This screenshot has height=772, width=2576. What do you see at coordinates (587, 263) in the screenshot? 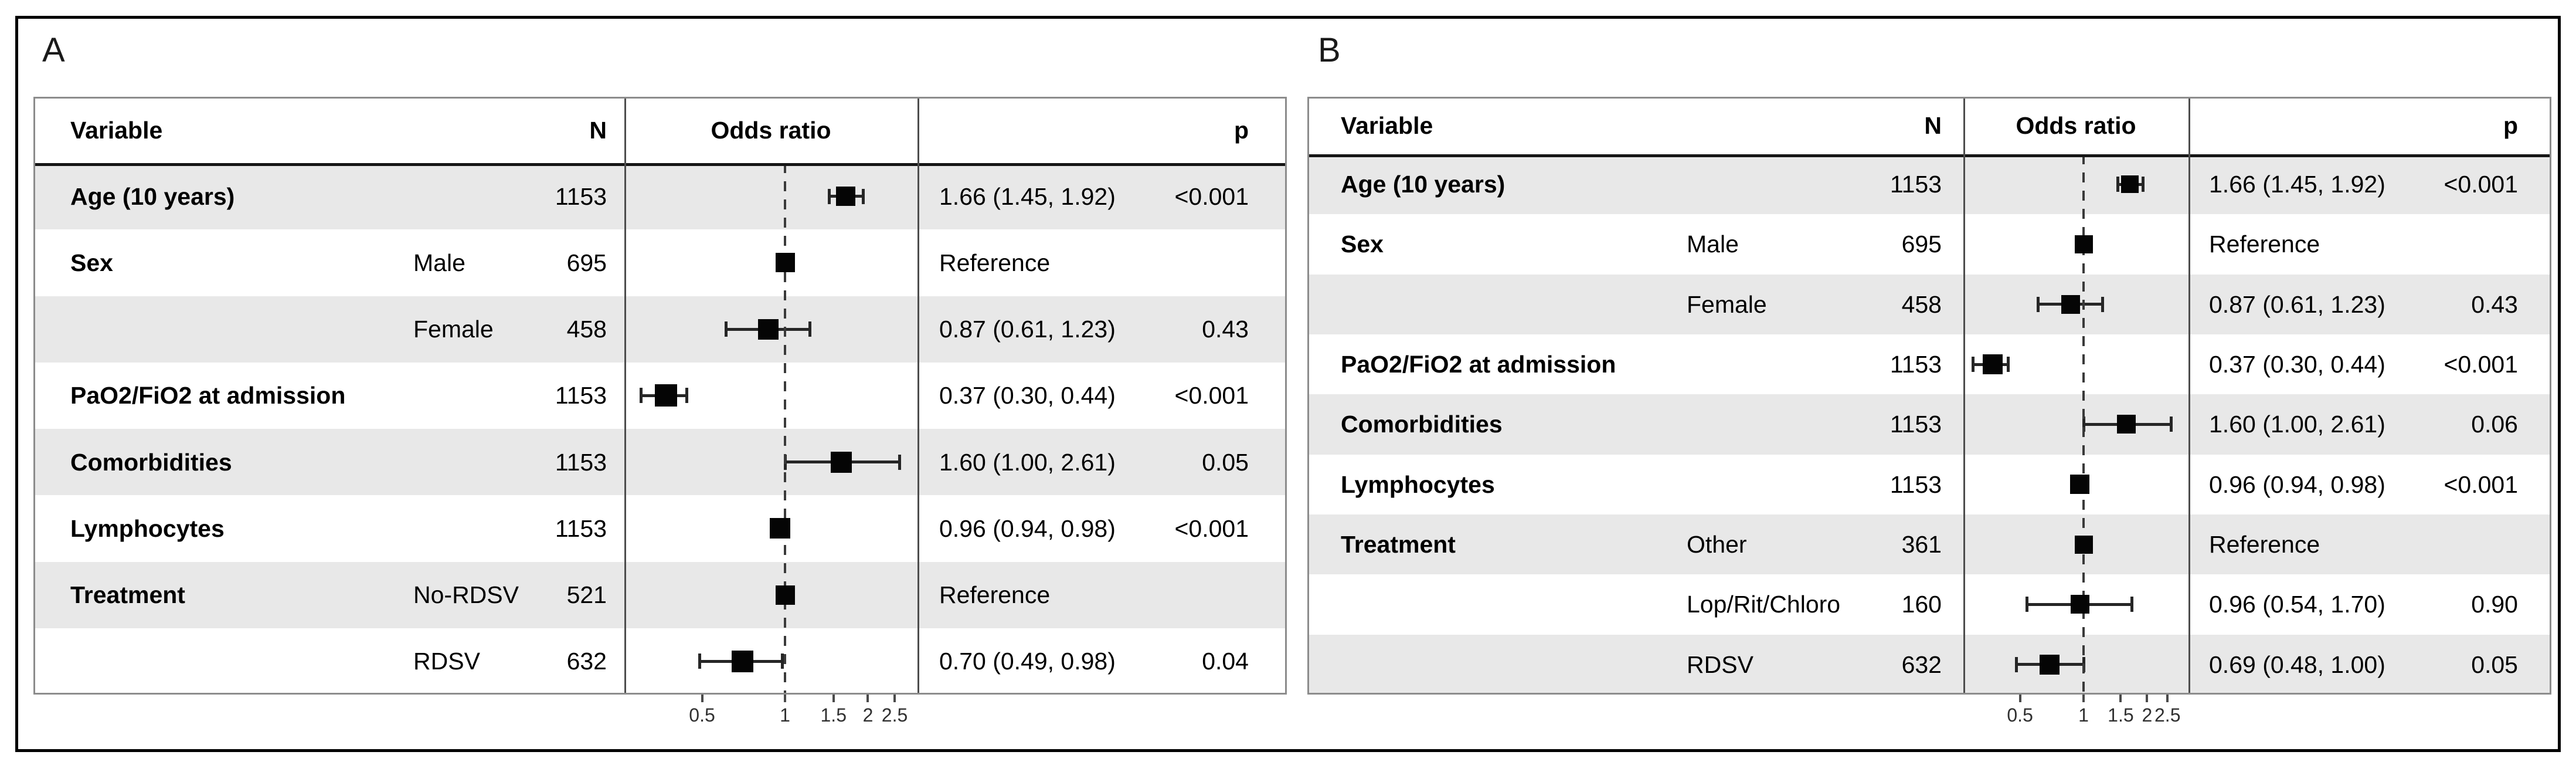
I see `panel-a-n-value: 695` at bounding box center [587, 263].